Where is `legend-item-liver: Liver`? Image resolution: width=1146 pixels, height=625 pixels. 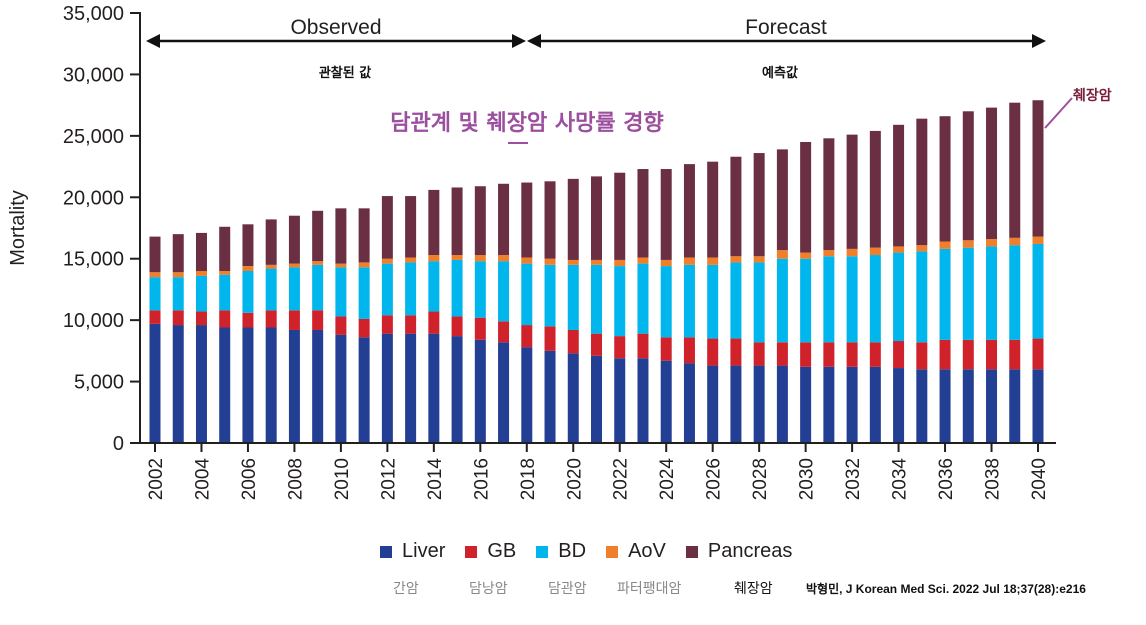 legend-item-liver: Liver is located at coordinates (412, 551).